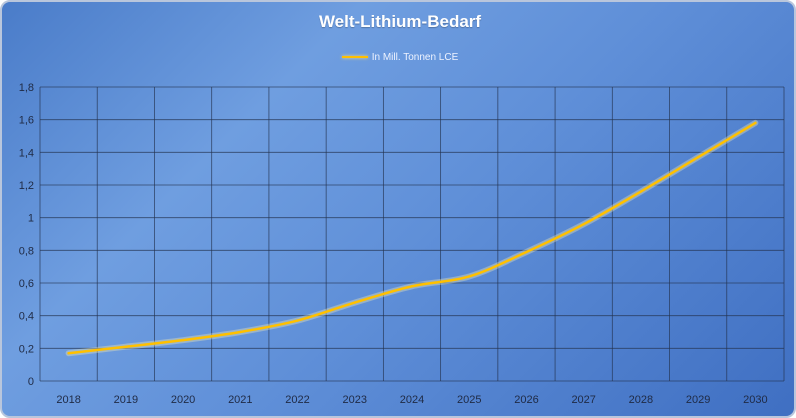 This screenshot has width=796, height=418. Describe the element at coordinates (355, 400) in the screenshot. I see `x-tick-label: 2023` at that location.